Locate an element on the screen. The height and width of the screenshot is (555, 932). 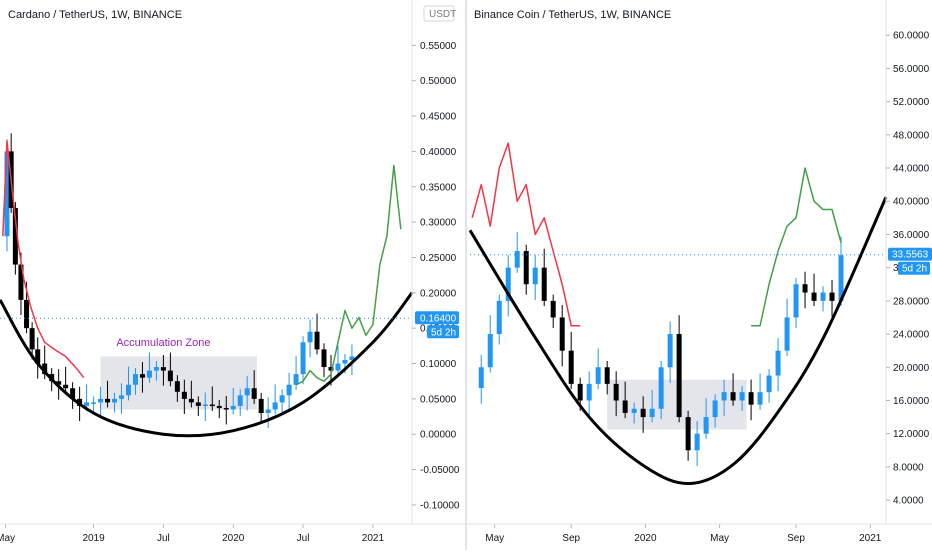
bnb-green-line is located at coordinates (796, 247).